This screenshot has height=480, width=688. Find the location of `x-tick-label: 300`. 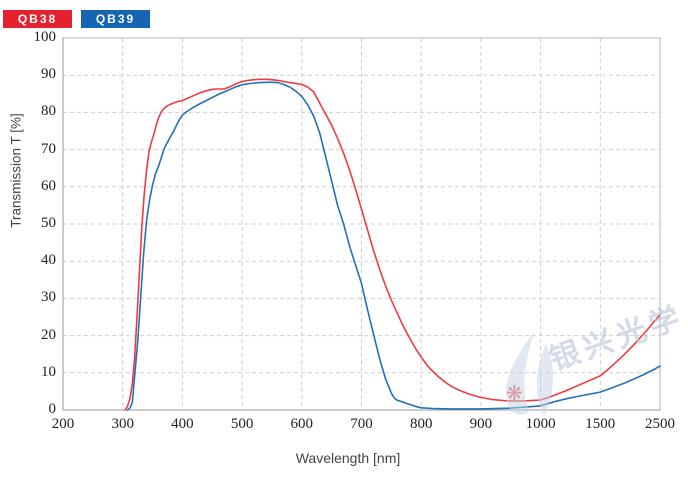

x-tick-label: 300 is located at coordinates (122, 424).